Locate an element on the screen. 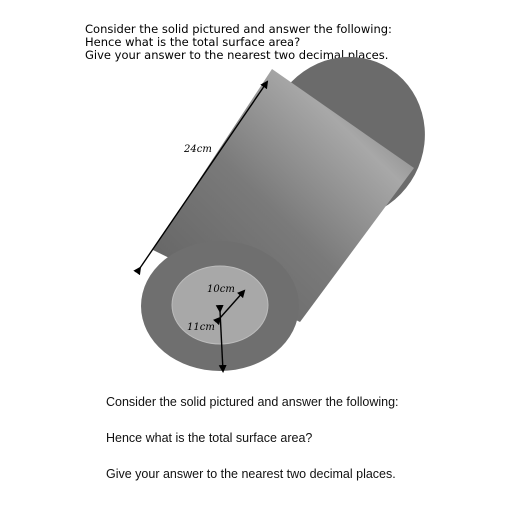 This screenshot has height=512, width=512. inner-radius-label: 10cm is located at coordinates (221, 289).